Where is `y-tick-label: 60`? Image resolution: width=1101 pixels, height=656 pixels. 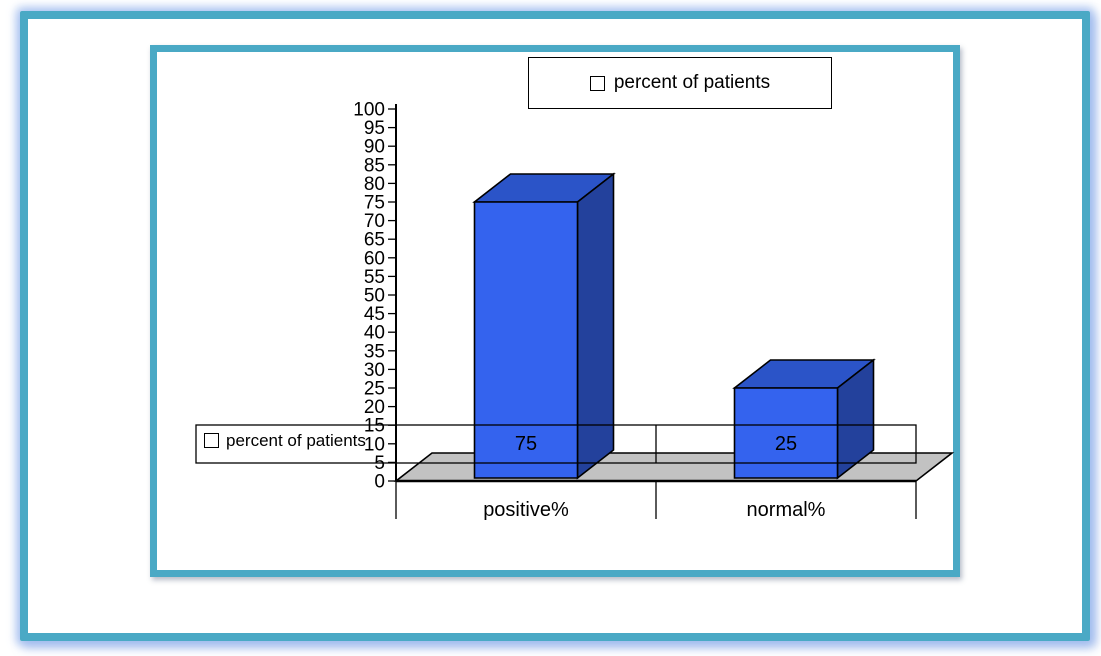 y-tick-label: 60 is located at coordinates (374, 258).